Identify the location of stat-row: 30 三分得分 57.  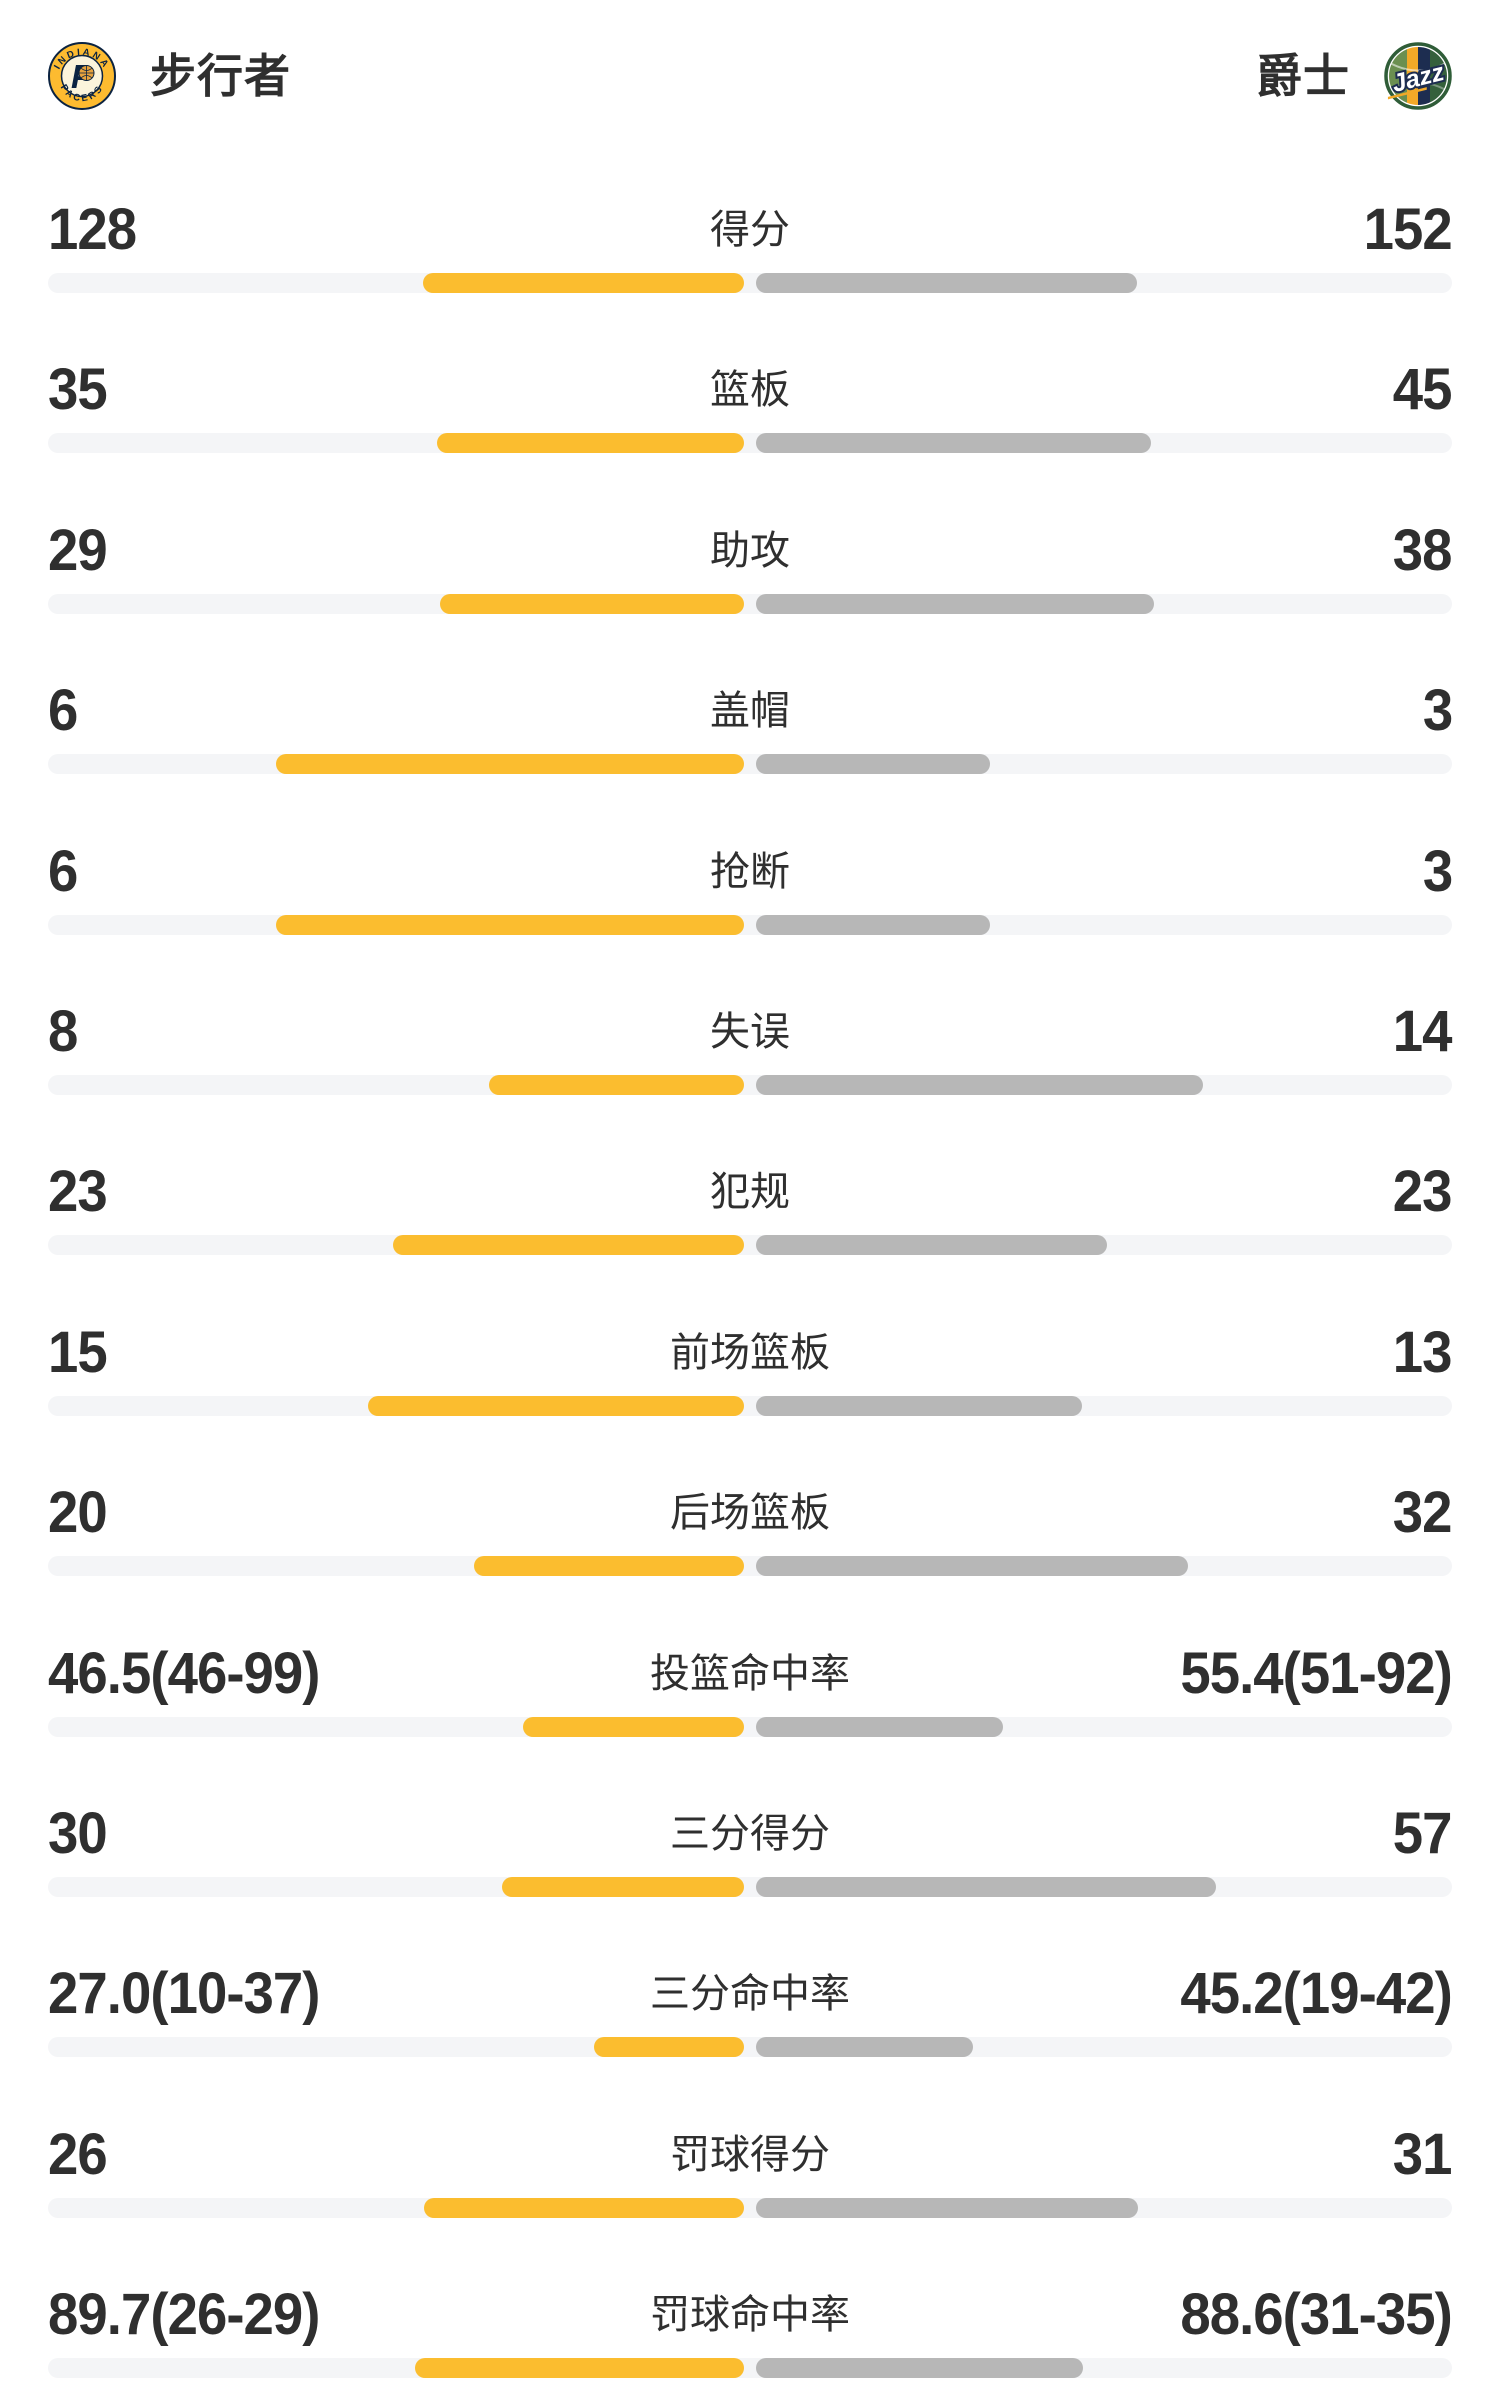
(750, 1834).